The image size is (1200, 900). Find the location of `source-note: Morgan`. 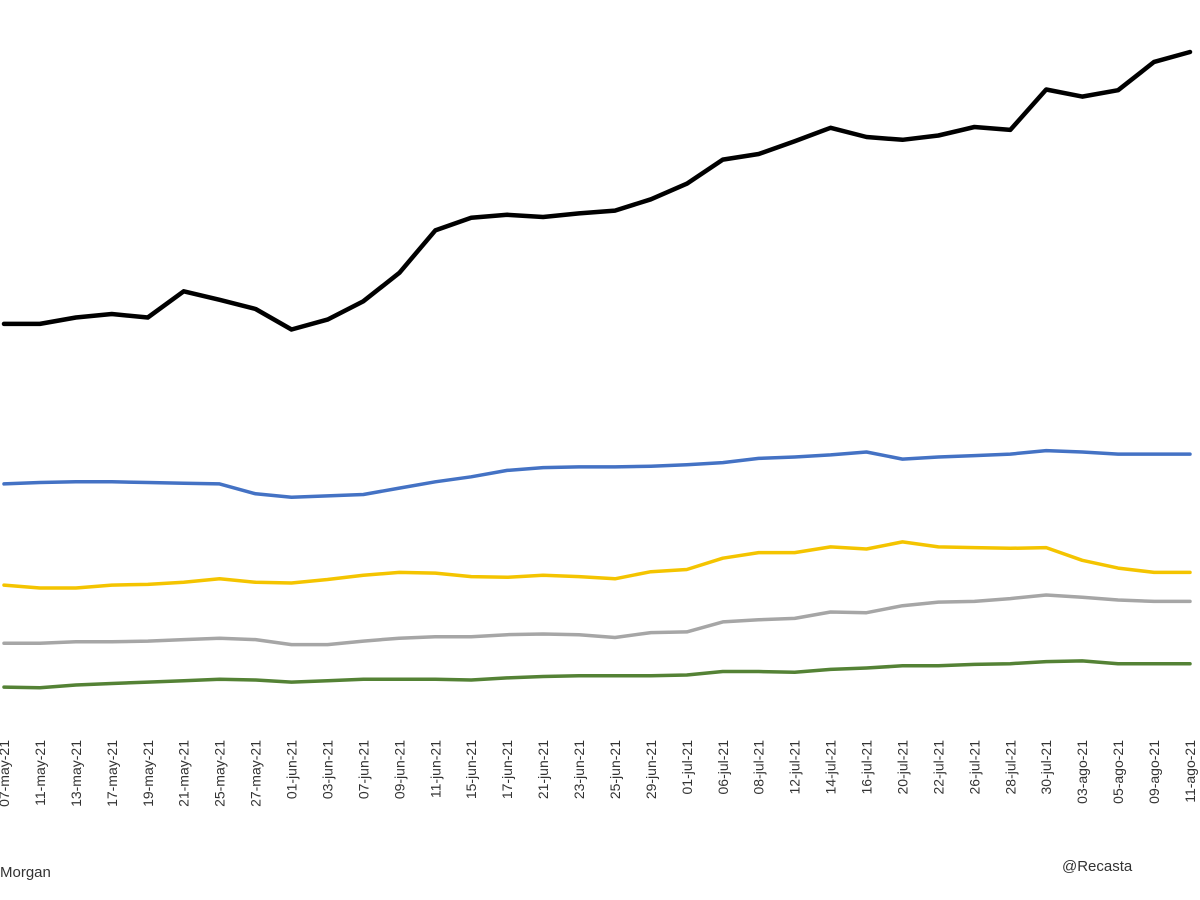

source-note: Morgan is located at coordinates (25, 872).